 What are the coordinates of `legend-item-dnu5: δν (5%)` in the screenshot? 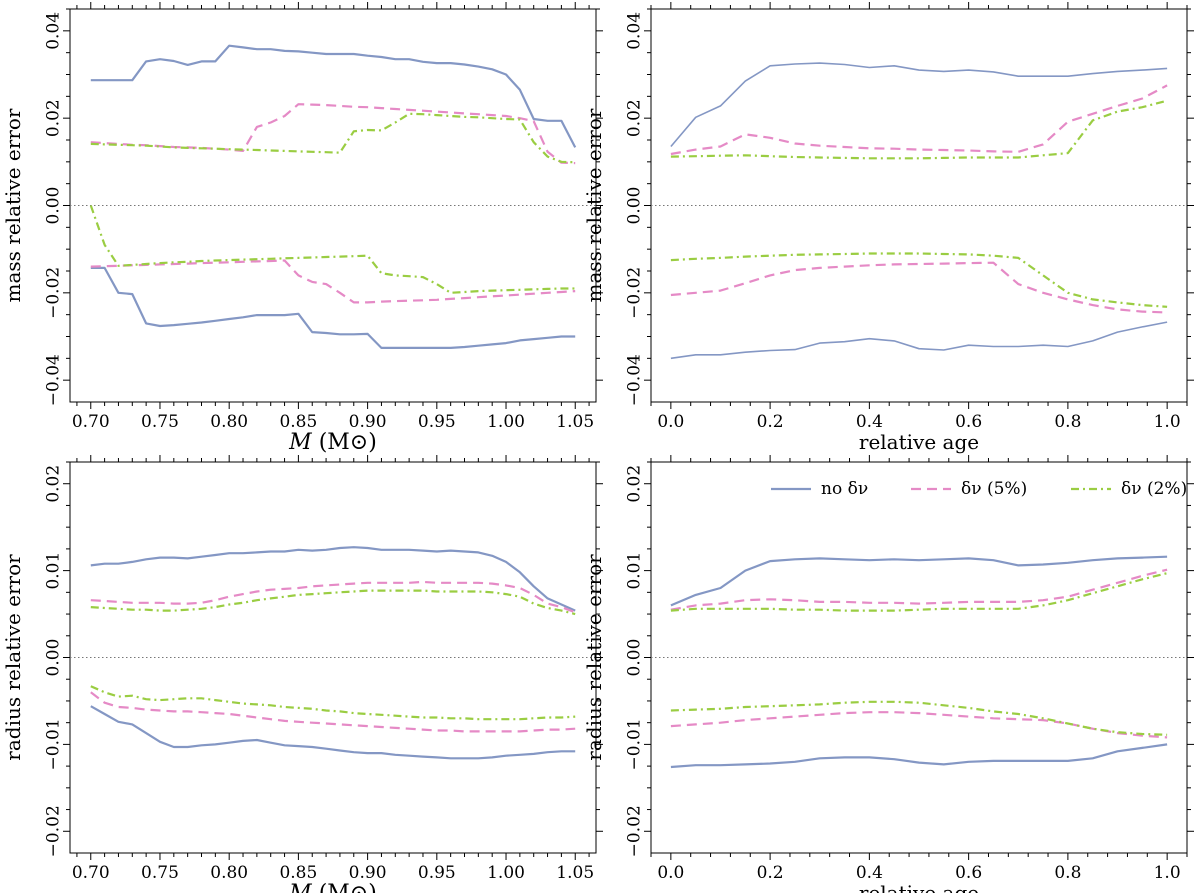 It's located at (969, 489).